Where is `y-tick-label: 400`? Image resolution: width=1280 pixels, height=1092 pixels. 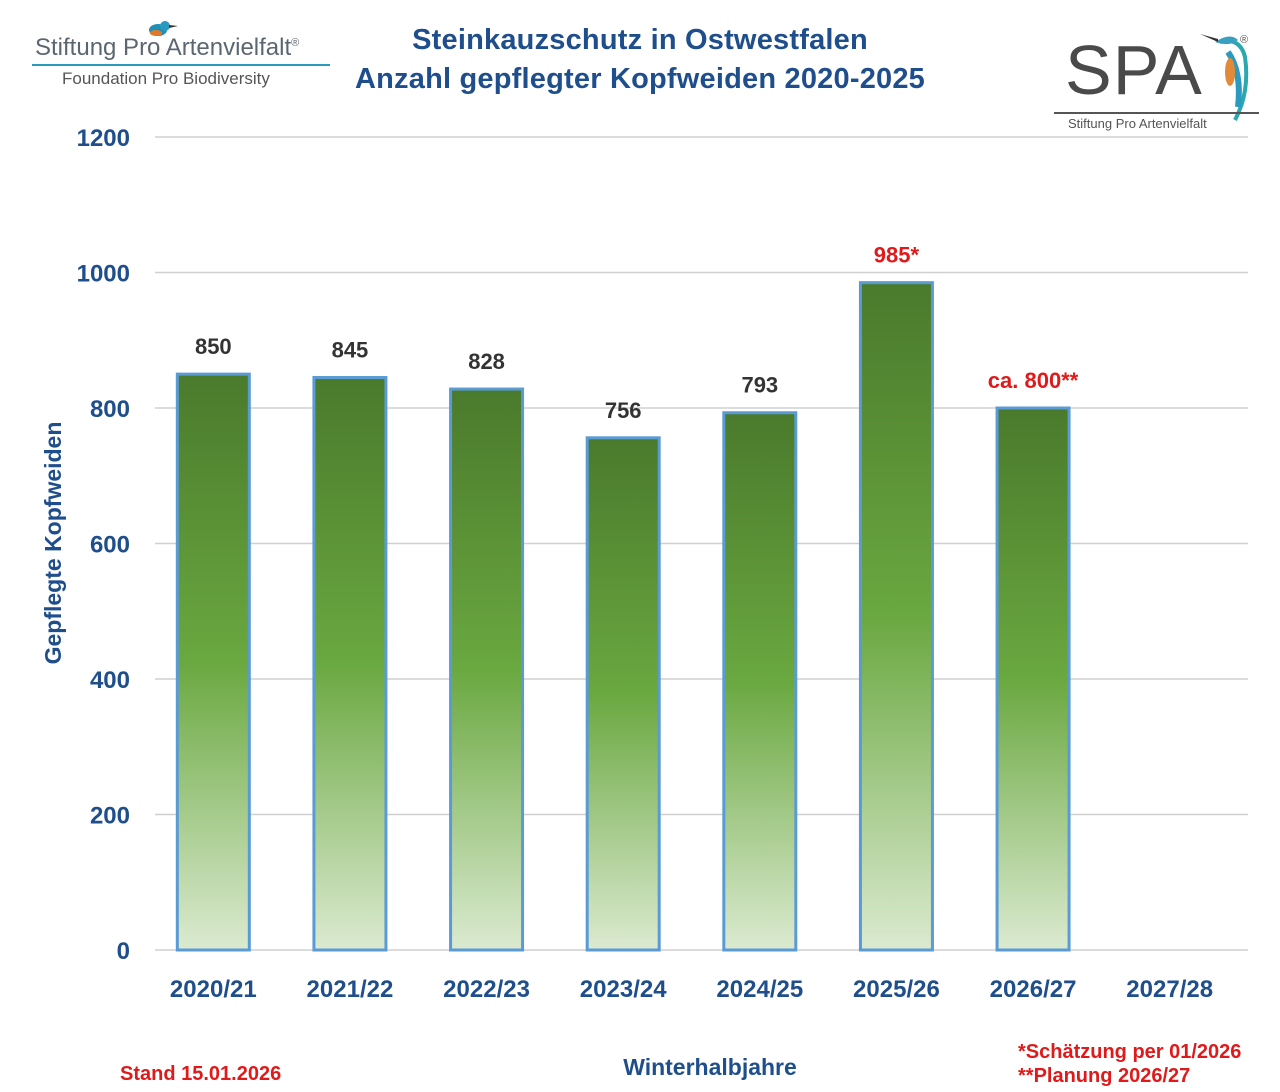 y-tick-label: 400 is located at coordinates (110, 680).